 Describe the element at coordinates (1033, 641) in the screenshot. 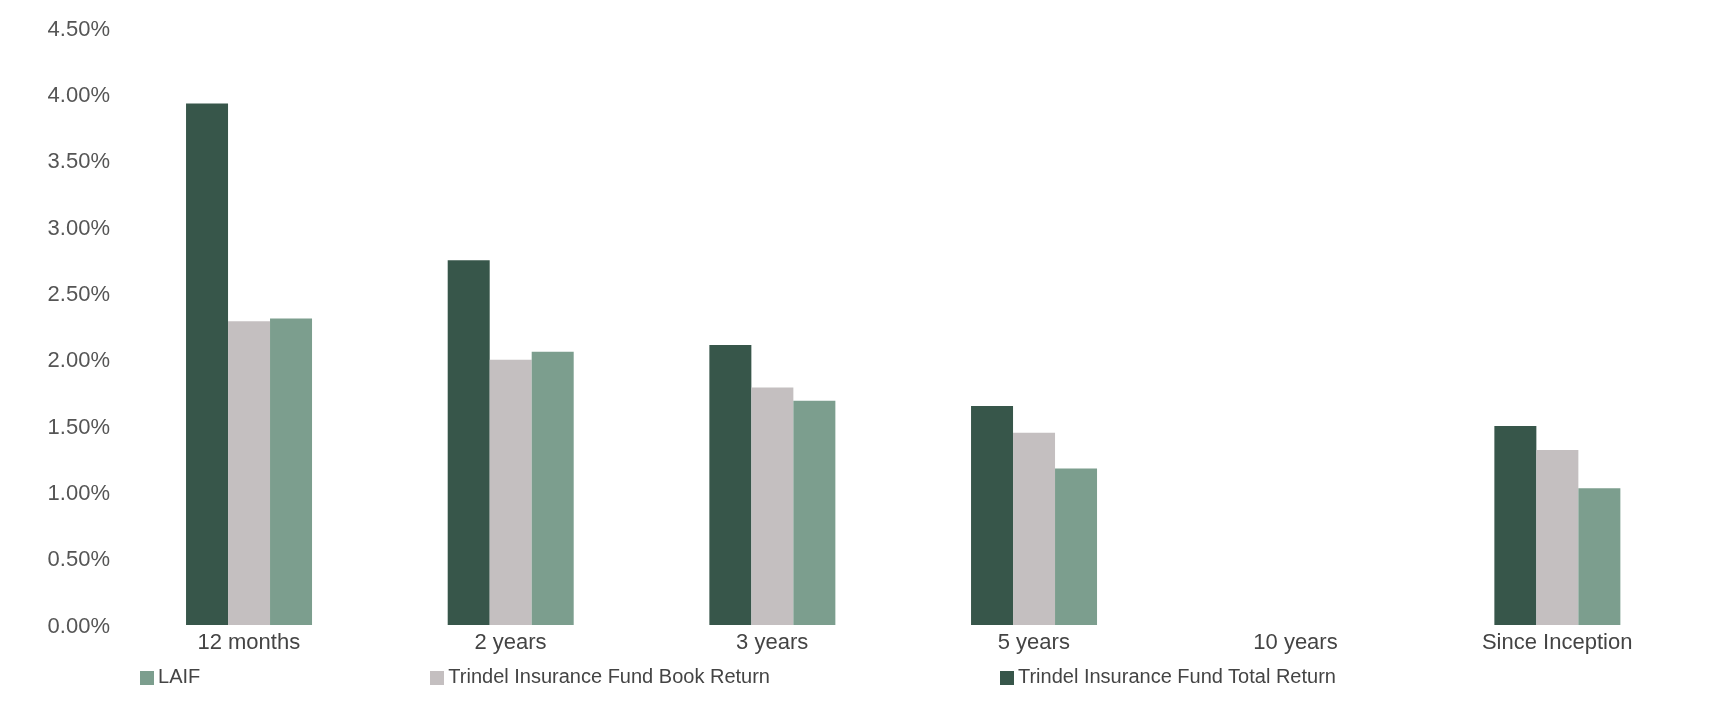

I see `x-tick-label: 5 years` at that location.